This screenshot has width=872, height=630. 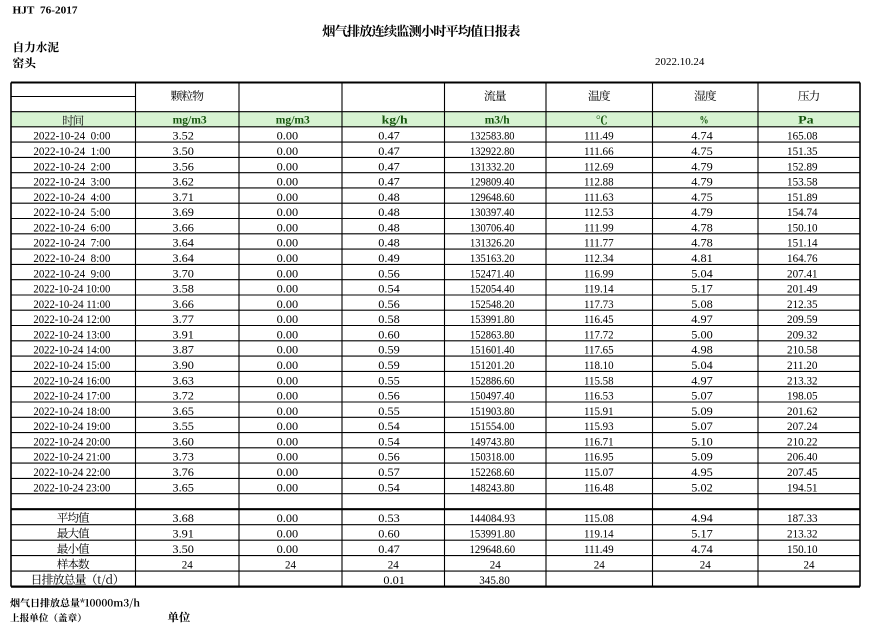 What do you see at coordinates (599, 167) in the screenshot?
I see `svg-text: 112.69` at bounding box center [599, 167].